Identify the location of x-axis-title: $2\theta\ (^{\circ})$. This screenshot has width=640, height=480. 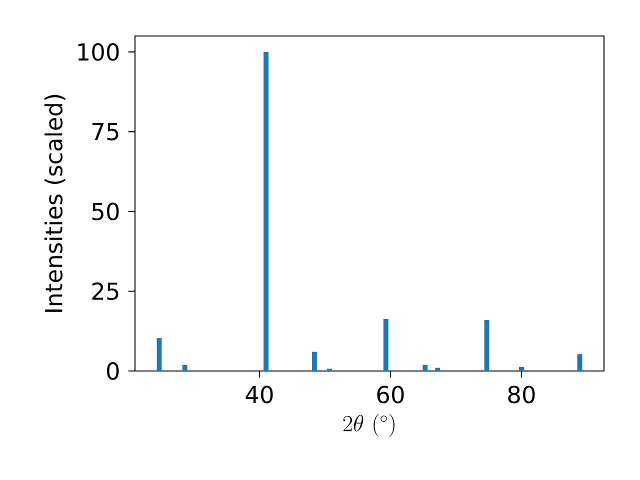
(368, 425).